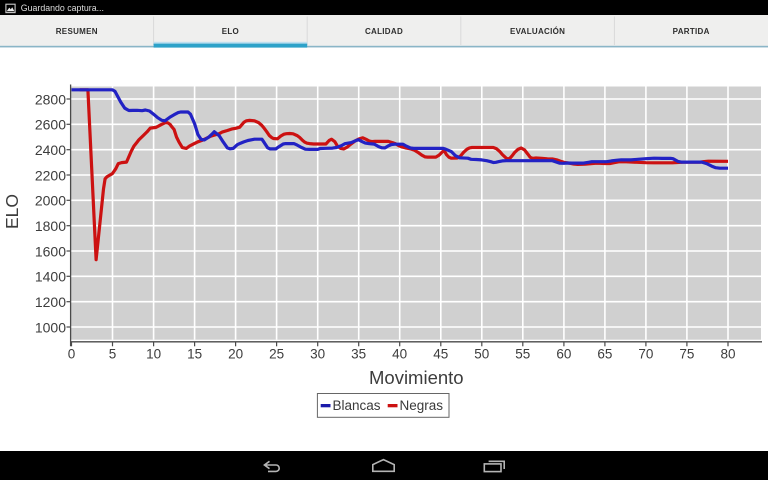 The width and height of the screenshot is (768, 480). I want to click on svg-text: 40, so click(399, 354).